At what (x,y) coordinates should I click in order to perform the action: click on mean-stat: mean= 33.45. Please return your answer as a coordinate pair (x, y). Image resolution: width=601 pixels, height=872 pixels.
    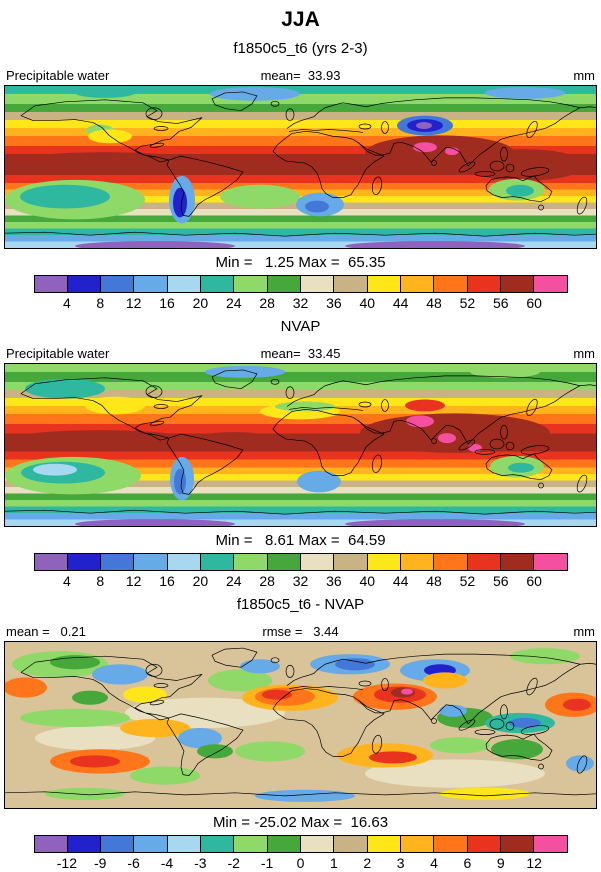
    Looking at the image, I should click on (300, 353).